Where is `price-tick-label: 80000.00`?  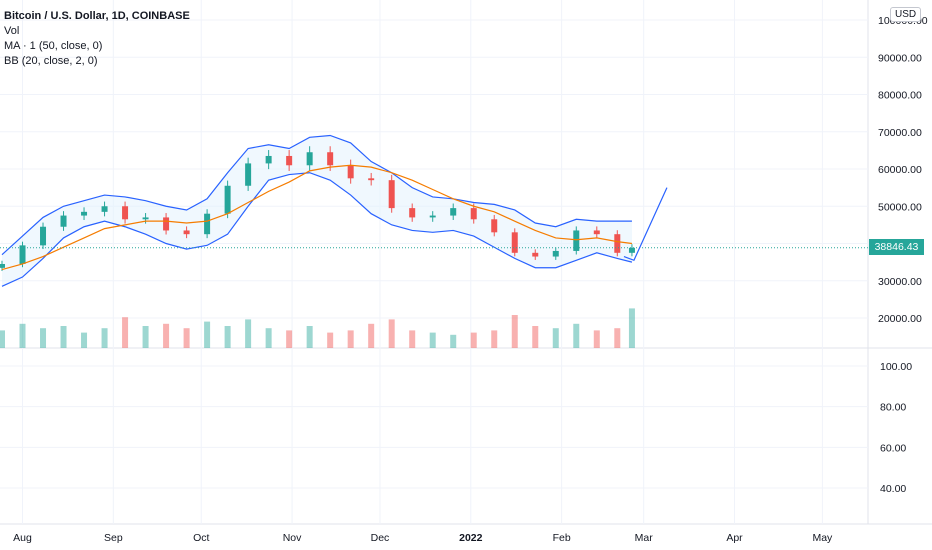
price-tick-label: 80000.00 is located at coordinates (900, 96).